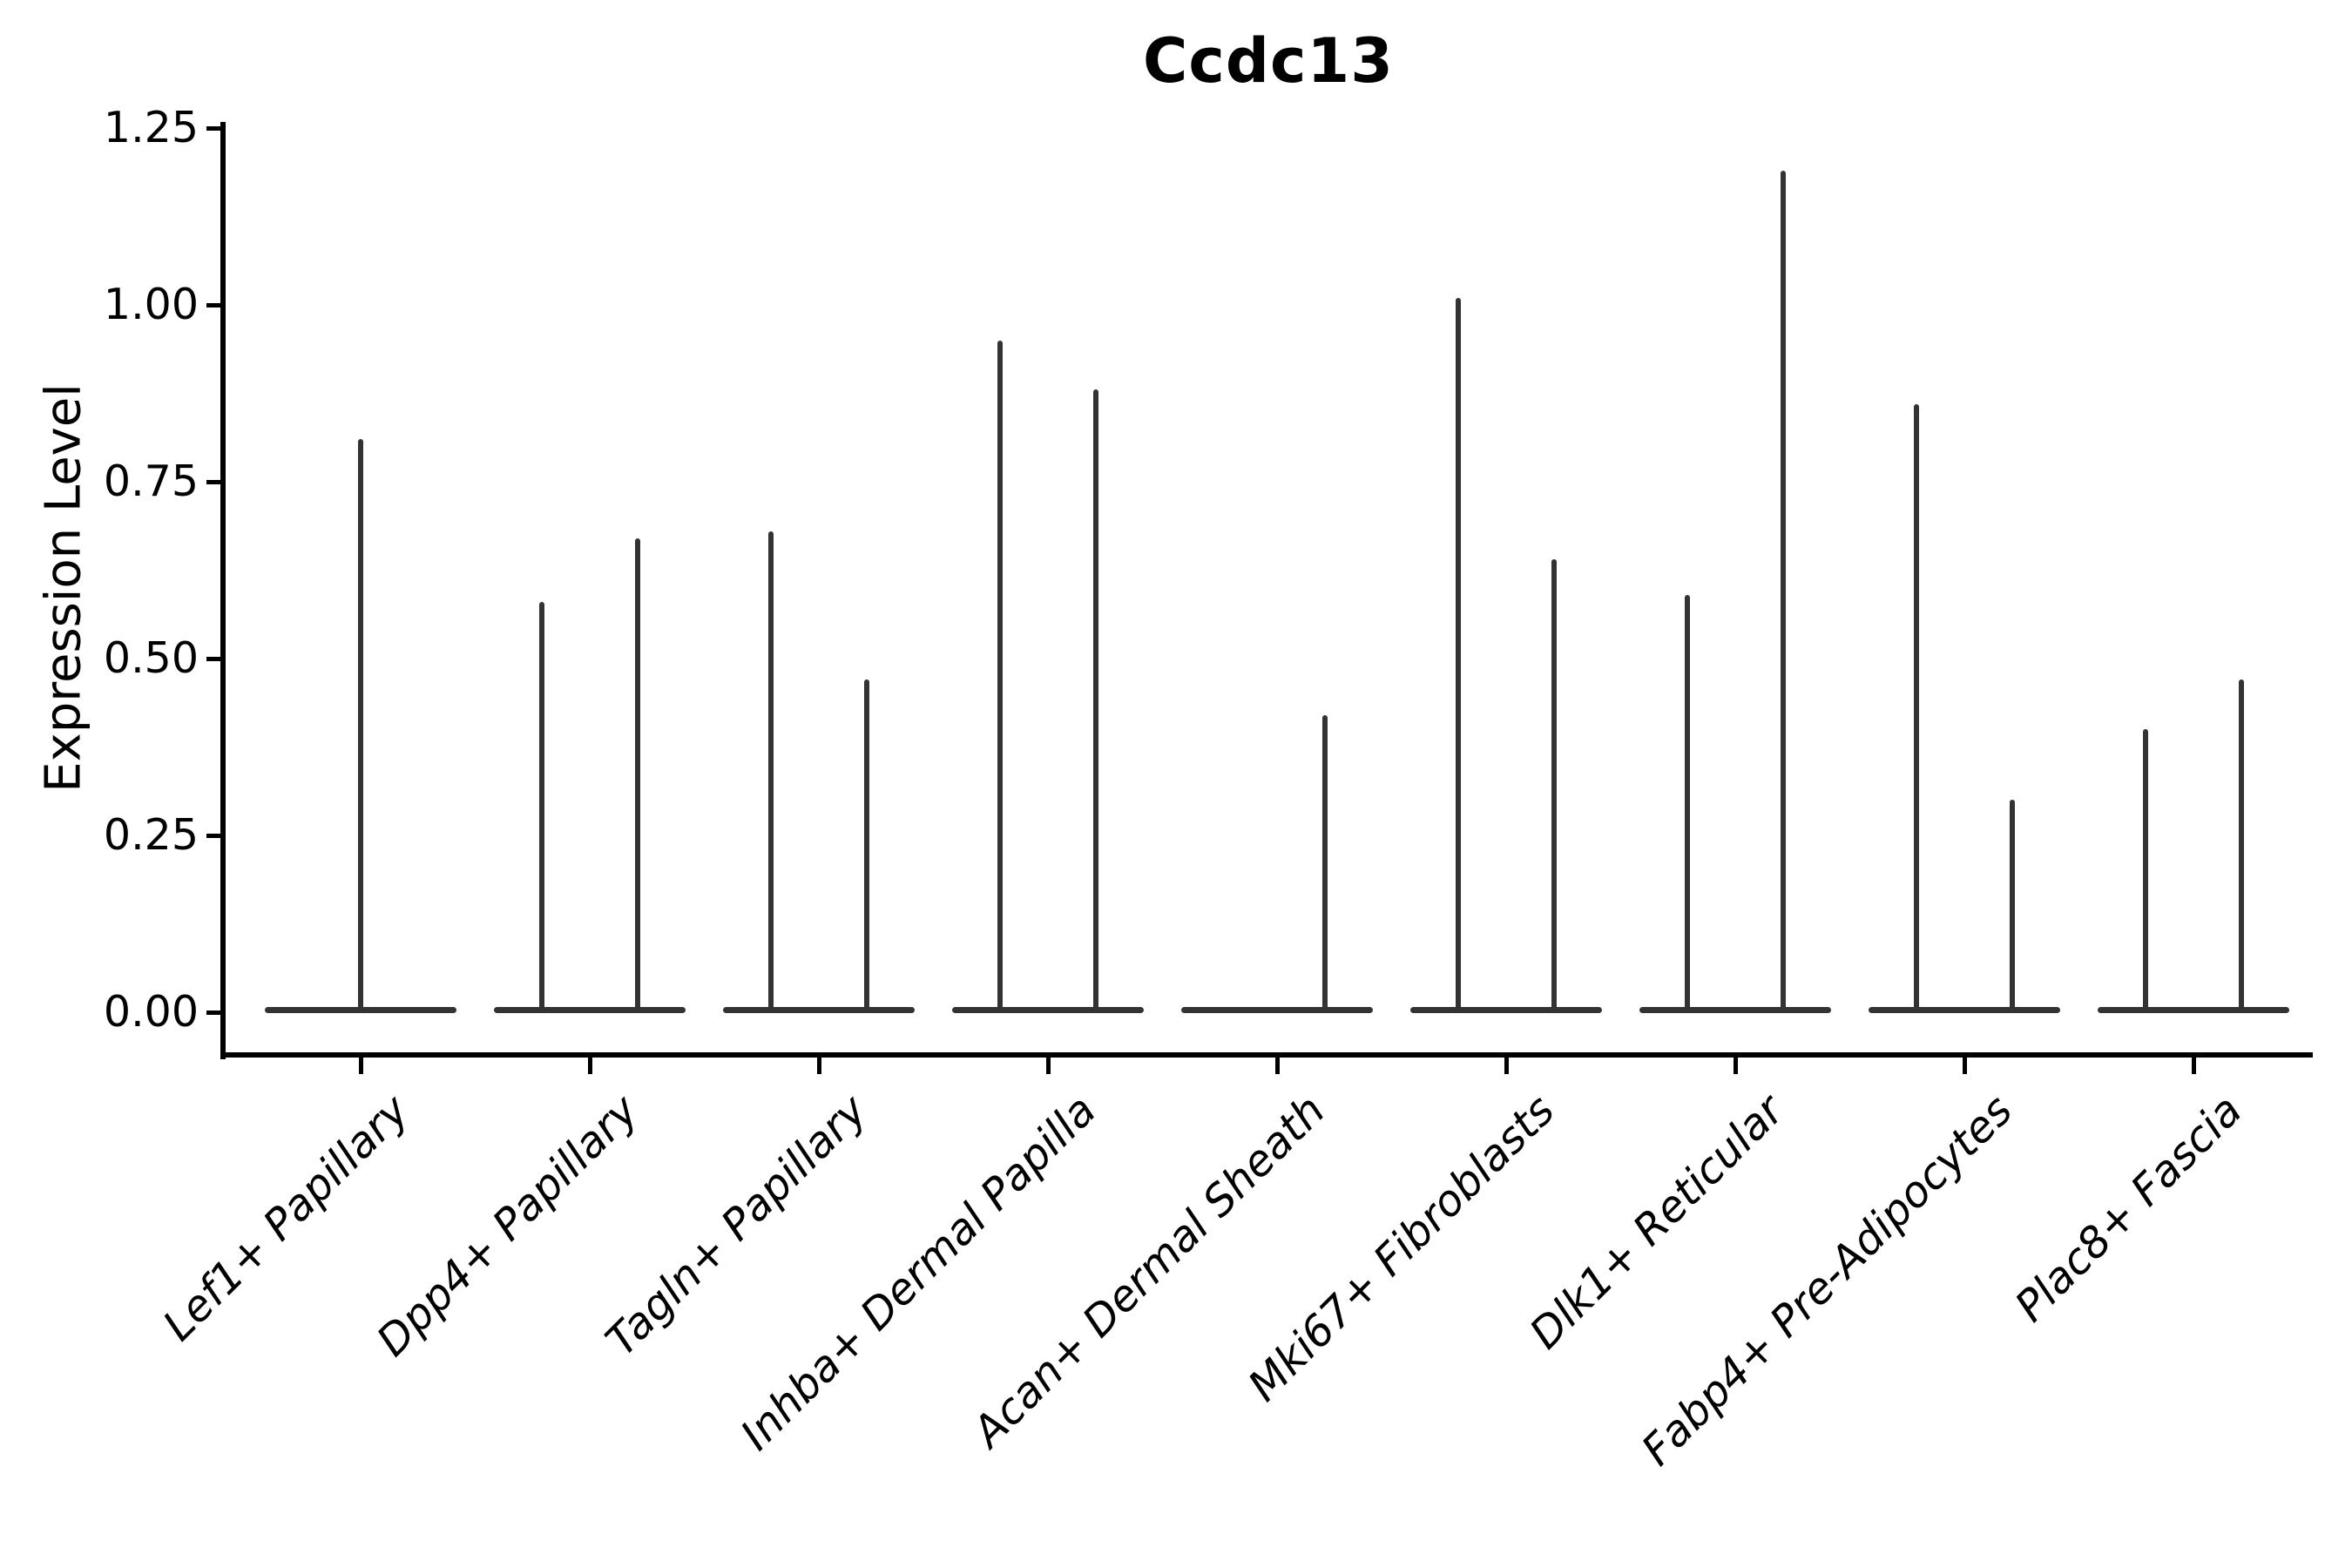 Image resolution: width=2352 pixels, height=1568 pixels. Describe the element at coordinates (1656, 1222) in the screenshot. I see `x-tick-label: Dlk1+ Reticular` at that location.